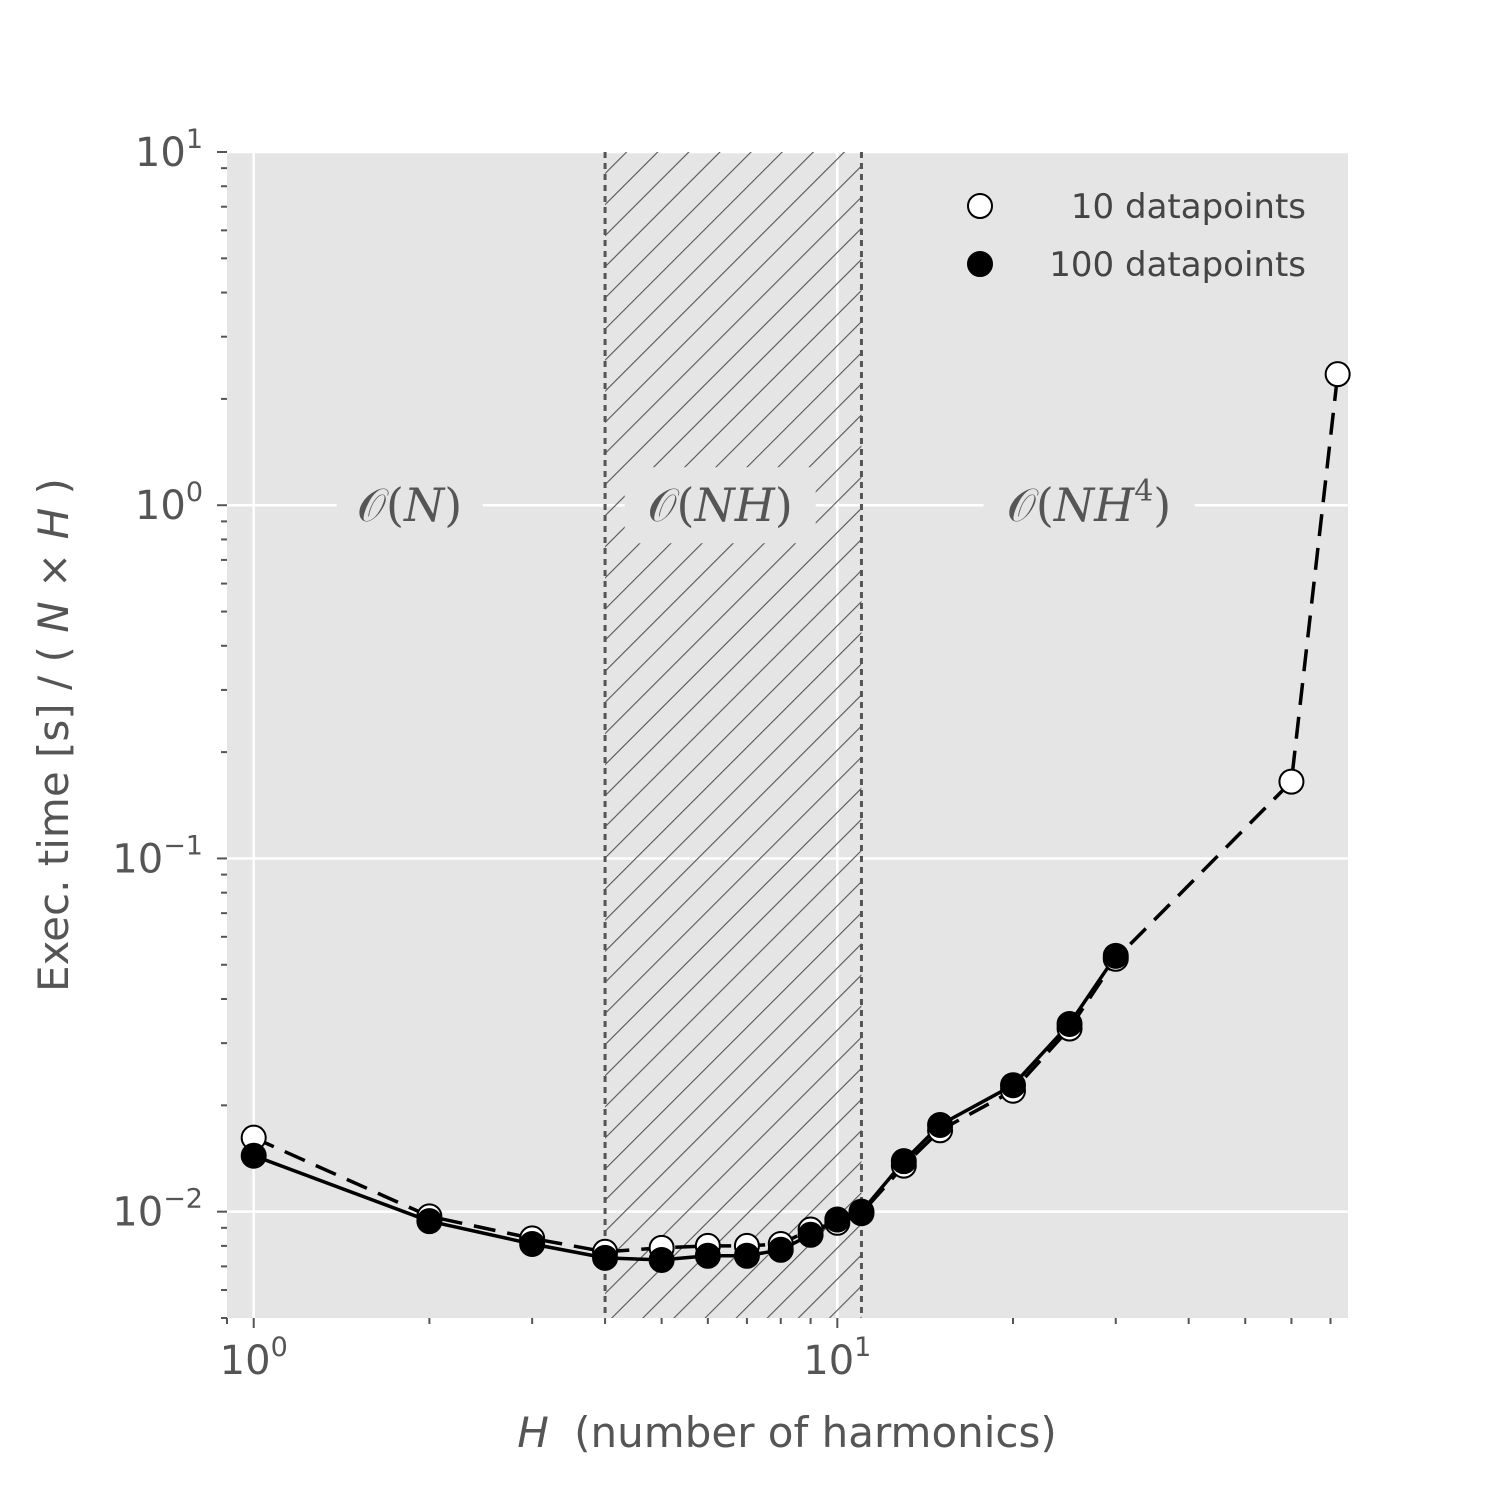  I want to click on region-labels: 𝒪(N) 𝒪(NH) 𝒪(NH4), so click(765, 505).